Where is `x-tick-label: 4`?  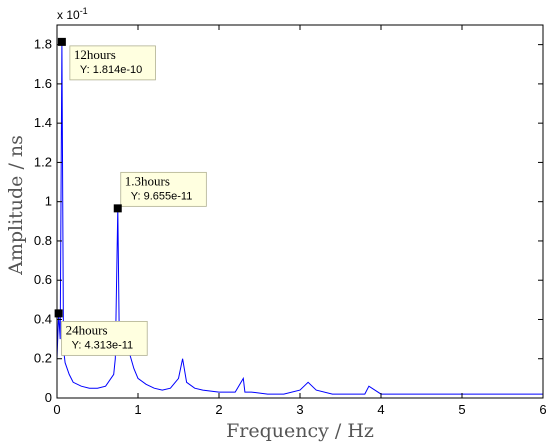
x-tick-label: 4 is located at coordinates (380, 409).